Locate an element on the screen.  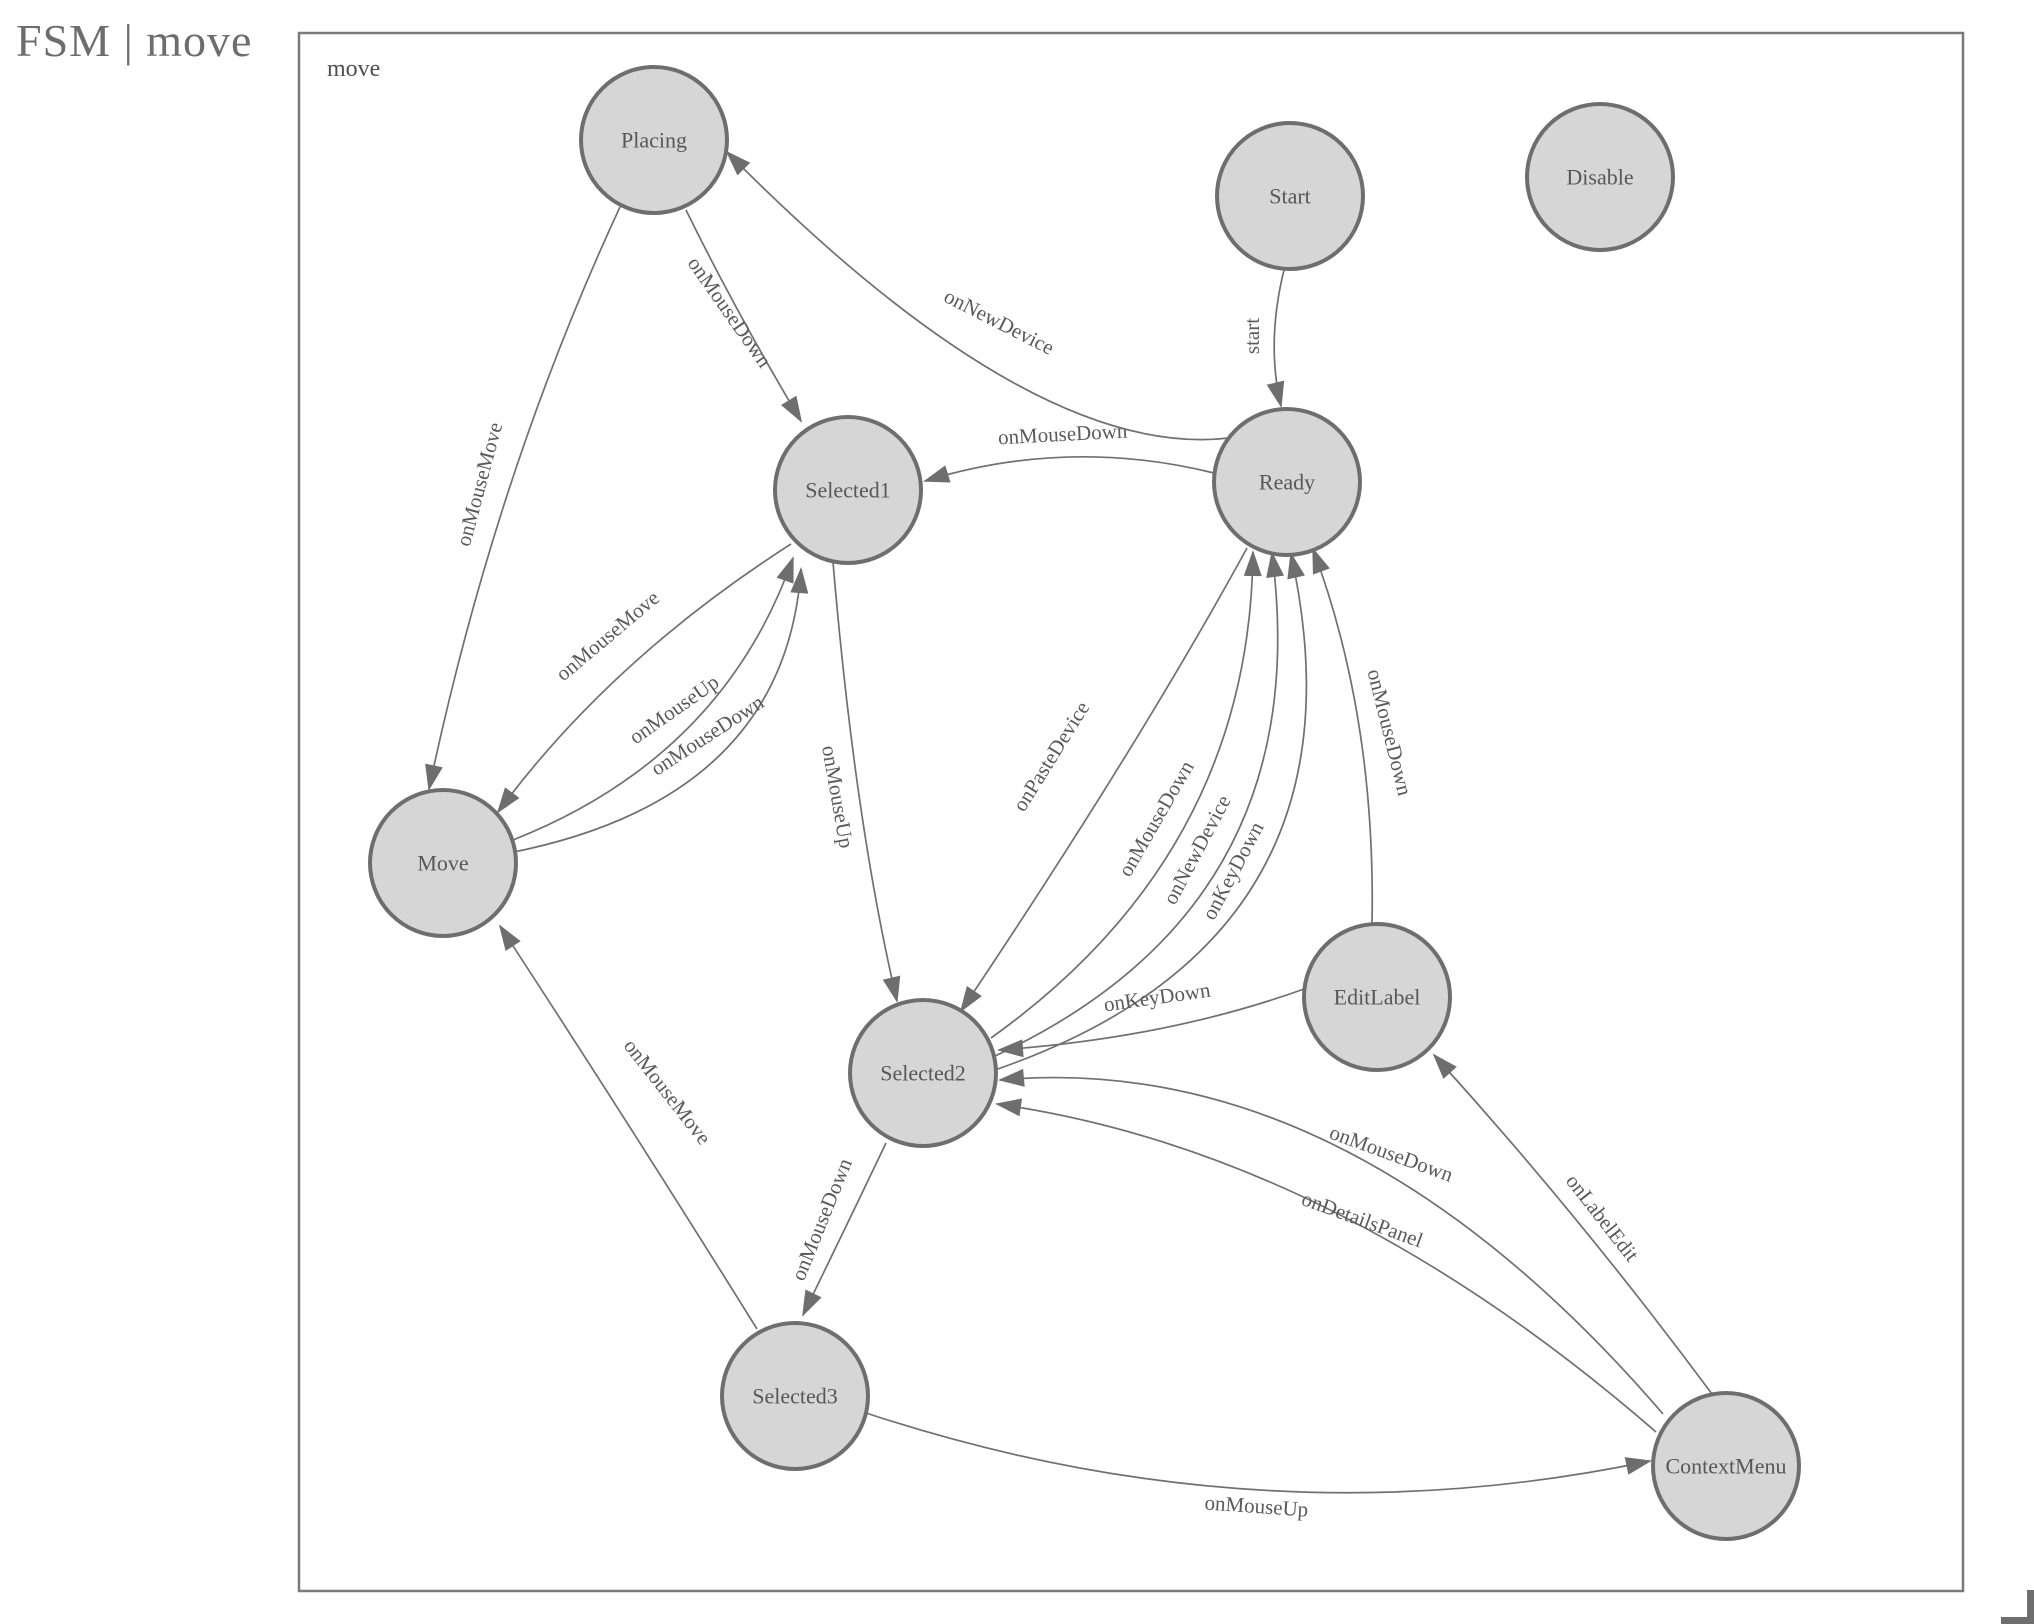
node-selected2: Selected2 is located at coordinates (923, 1073).